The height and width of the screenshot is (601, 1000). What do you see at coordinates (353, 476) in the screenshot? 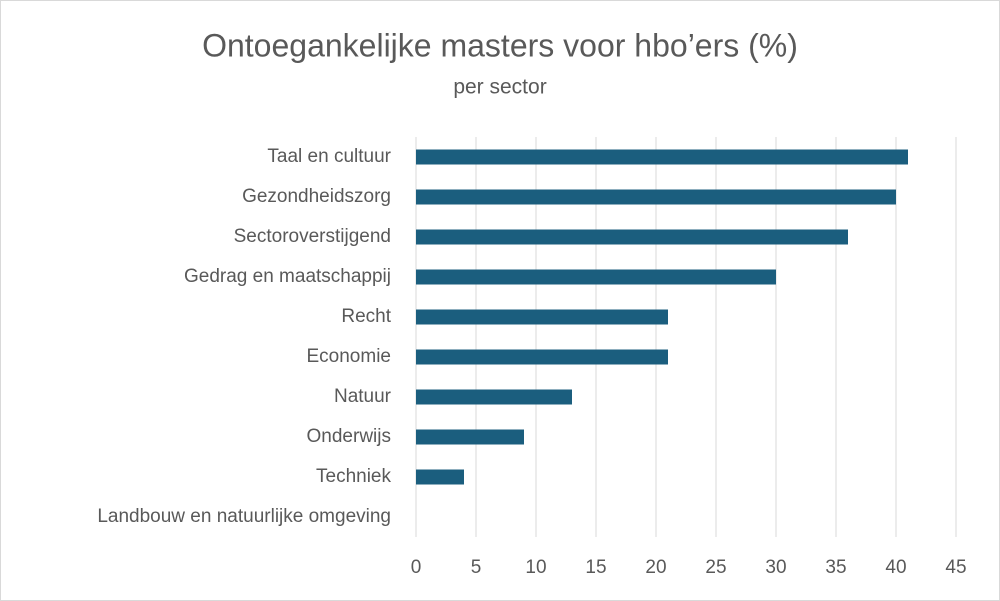
I see `y-tick-label: Techniek` at bounding box center [353, 476].